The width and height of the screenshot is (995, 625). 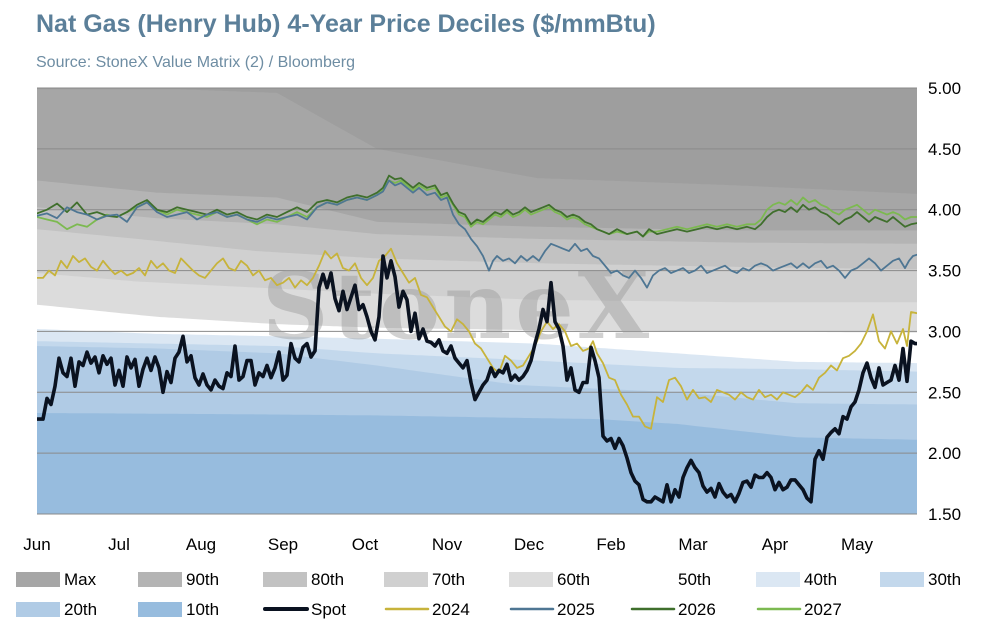 I want to click on x-tick-label: Mar, so click(x=693, y=544).